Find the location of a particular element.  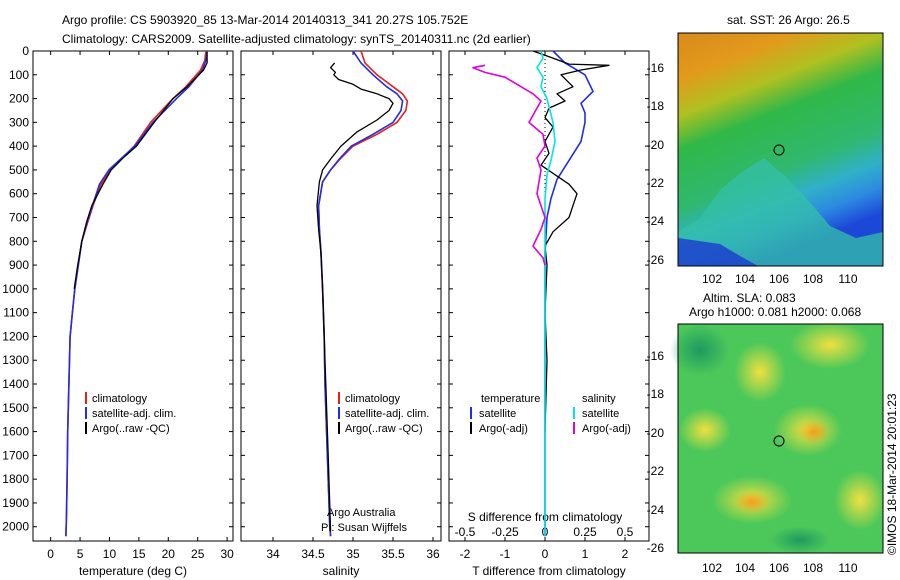

annotation-argo-australia: Argo Australia is located at coordinates (361, 513).